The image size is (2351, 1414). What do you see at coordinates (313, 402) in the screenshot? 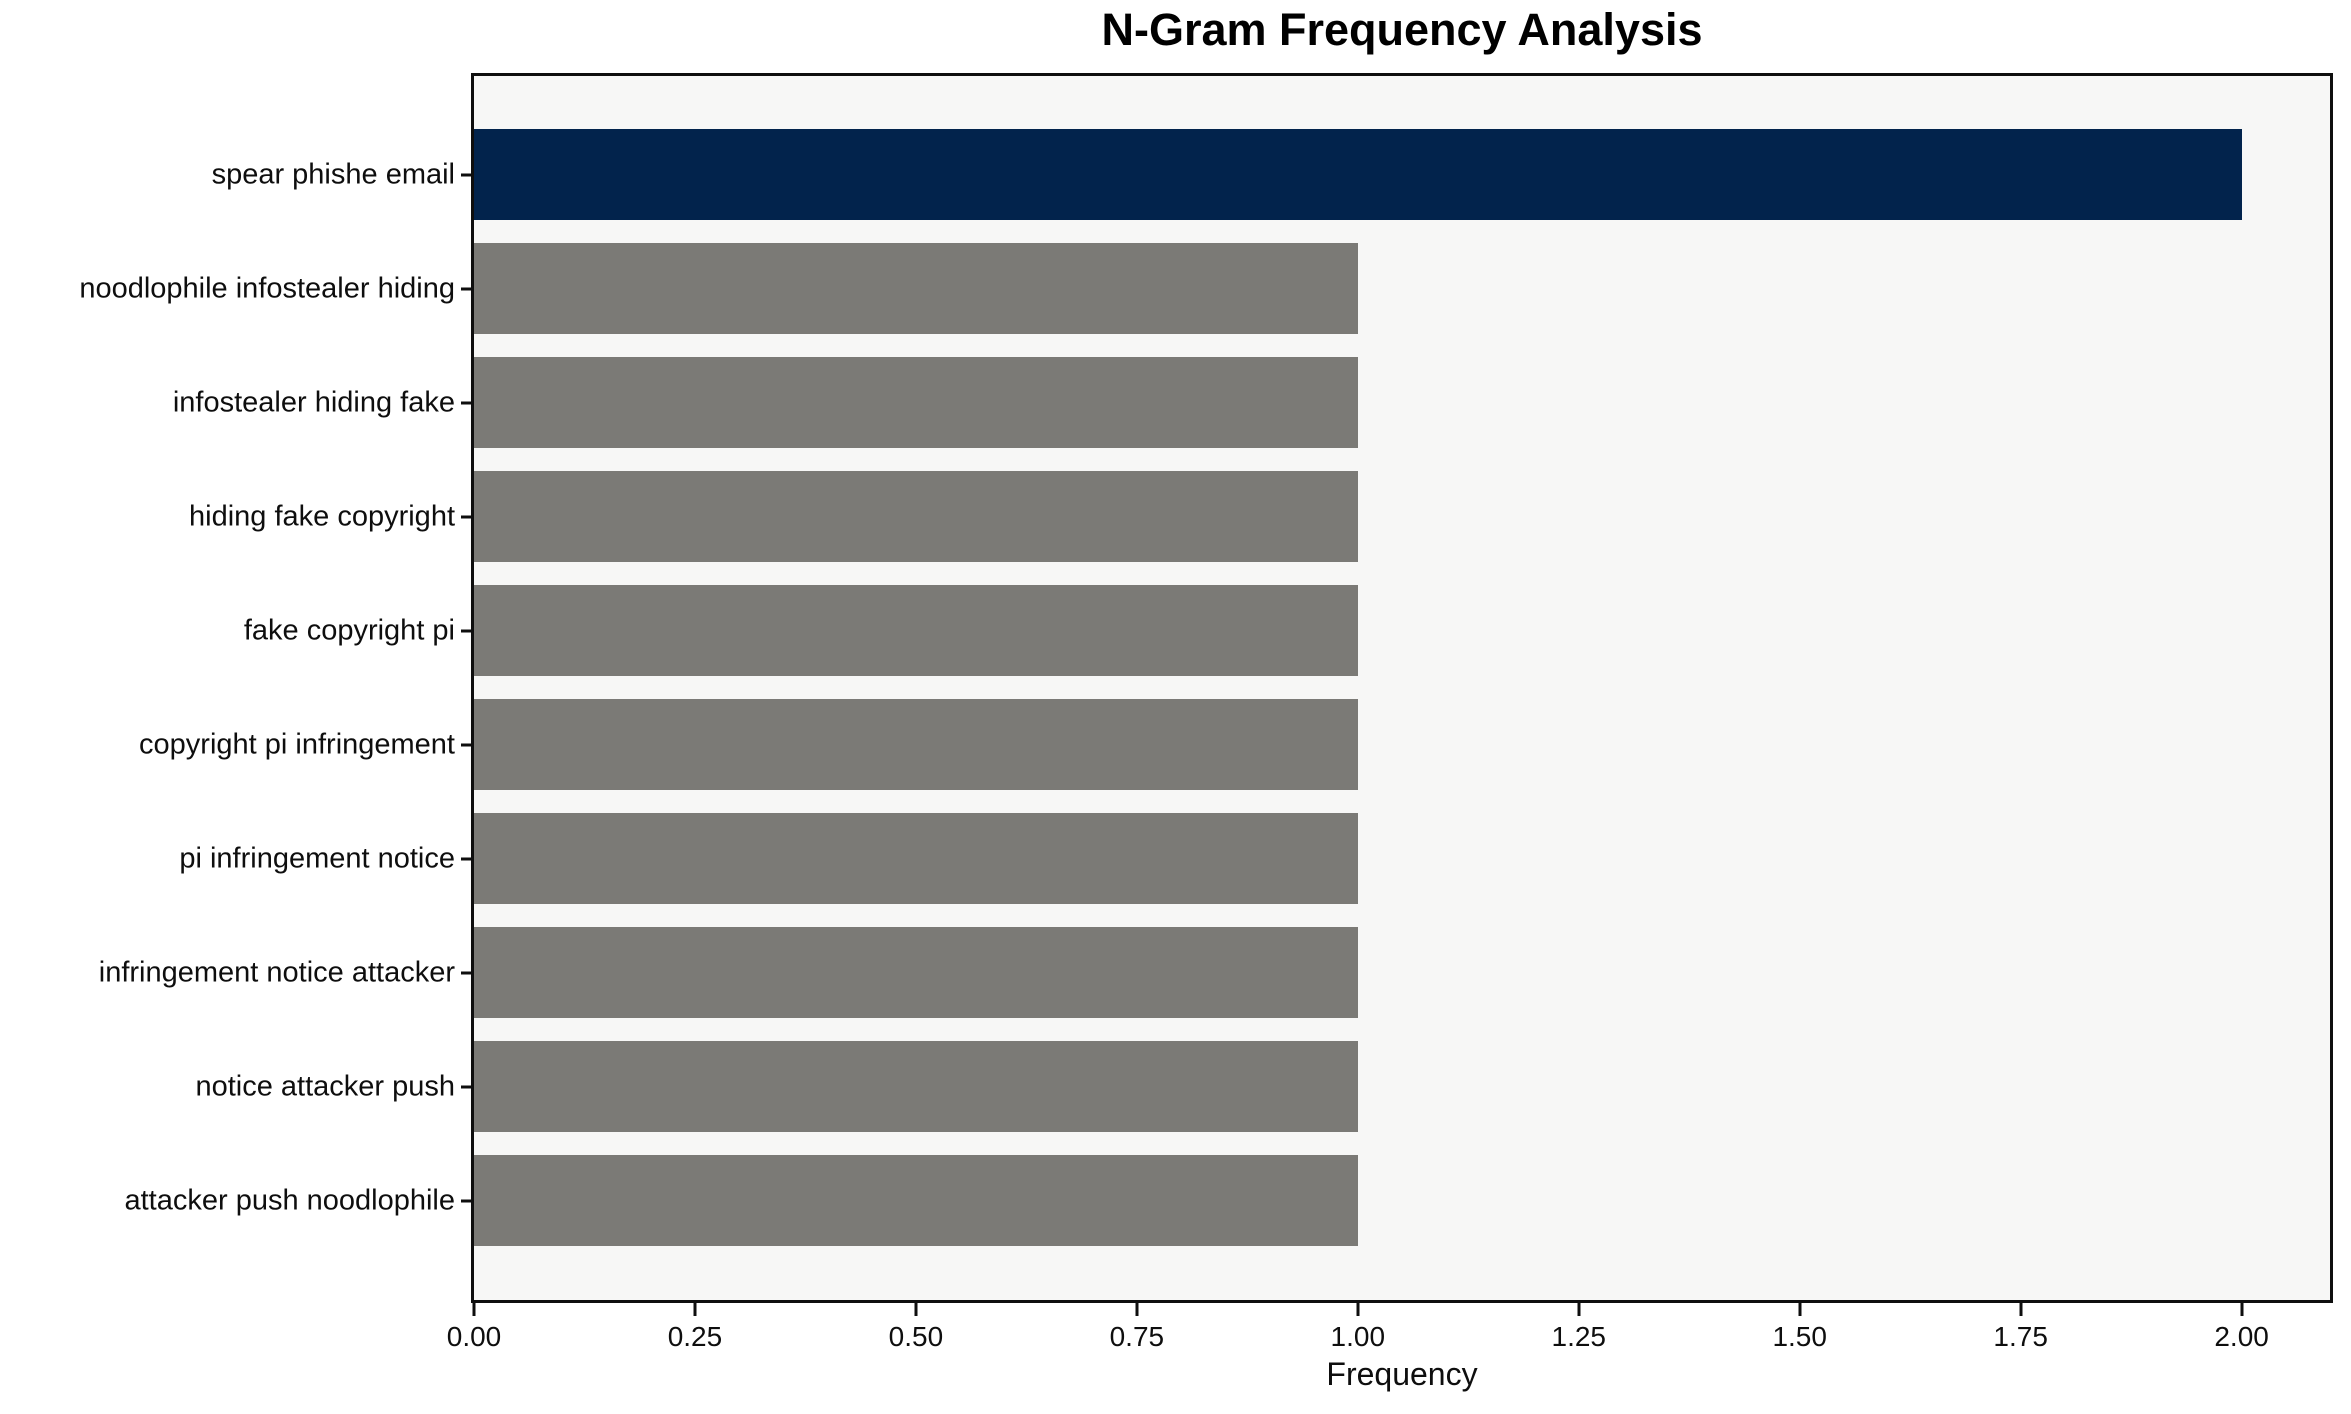
I see `y-axis-label: infostealer hiding fake` at bounding box center [313, 402].